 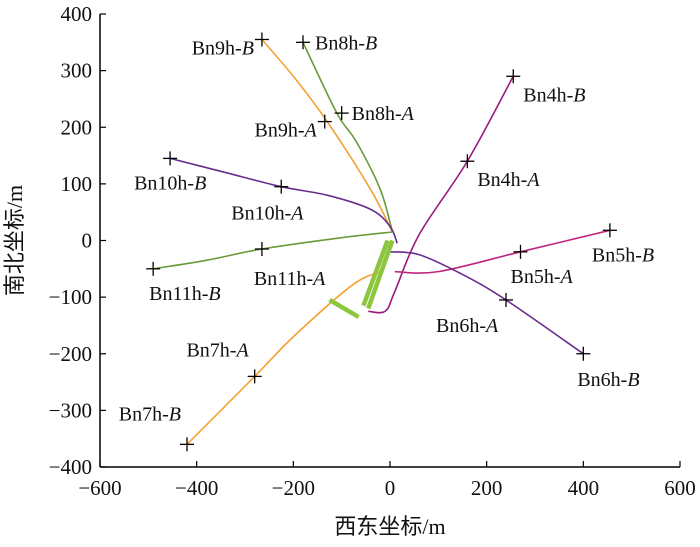 What do you see at coordinates (87, 241) in the screenshot?
I see `y-tick-label: 0` at bounding box center [87, 241].